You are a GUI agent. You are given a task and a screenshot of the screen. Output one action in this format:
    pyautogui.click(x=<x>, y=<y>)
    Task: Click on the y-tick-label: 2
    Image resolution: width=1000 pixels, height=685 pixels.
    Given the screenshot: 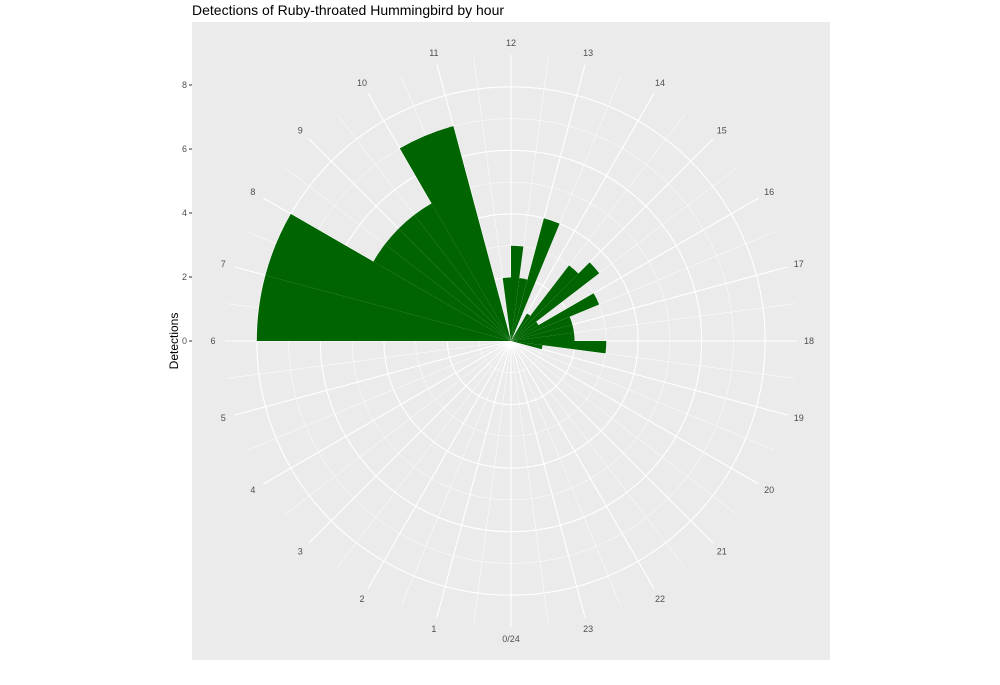 What is the action you would take?
    pyautogui.click(x=184, y=277)
    